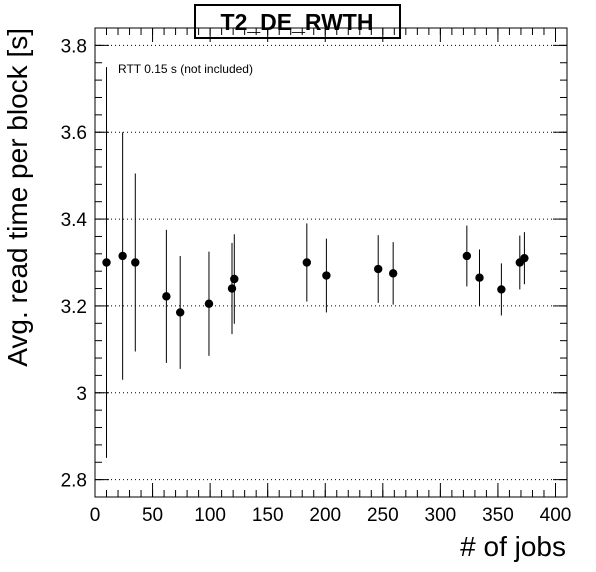 This screenshot has width=596, height=572. I want to click on y-tick-label: 2.8, so click(74, 481).